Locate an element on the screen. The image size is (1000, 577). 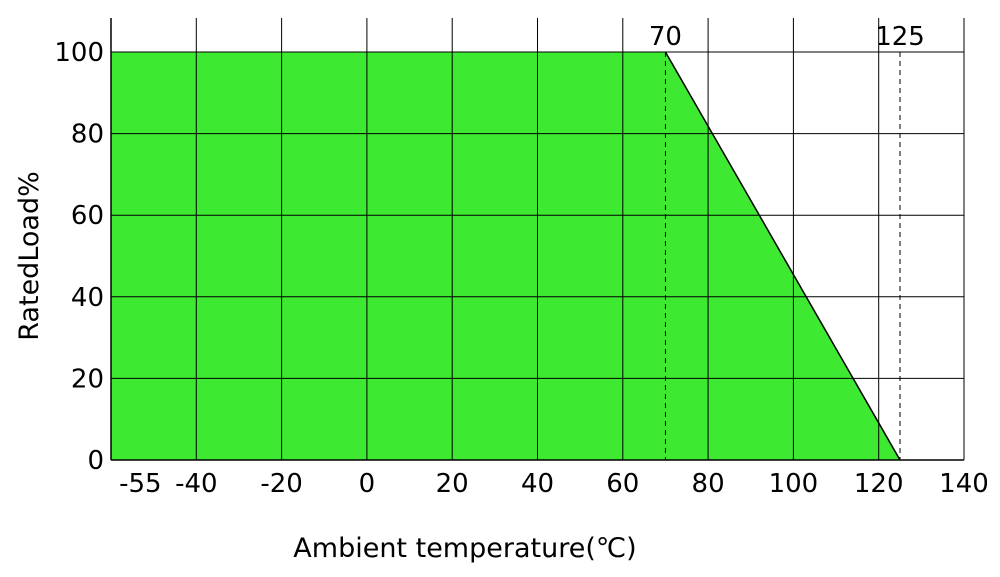
x-tick-label: -55 is located at coordinates (140, 484).